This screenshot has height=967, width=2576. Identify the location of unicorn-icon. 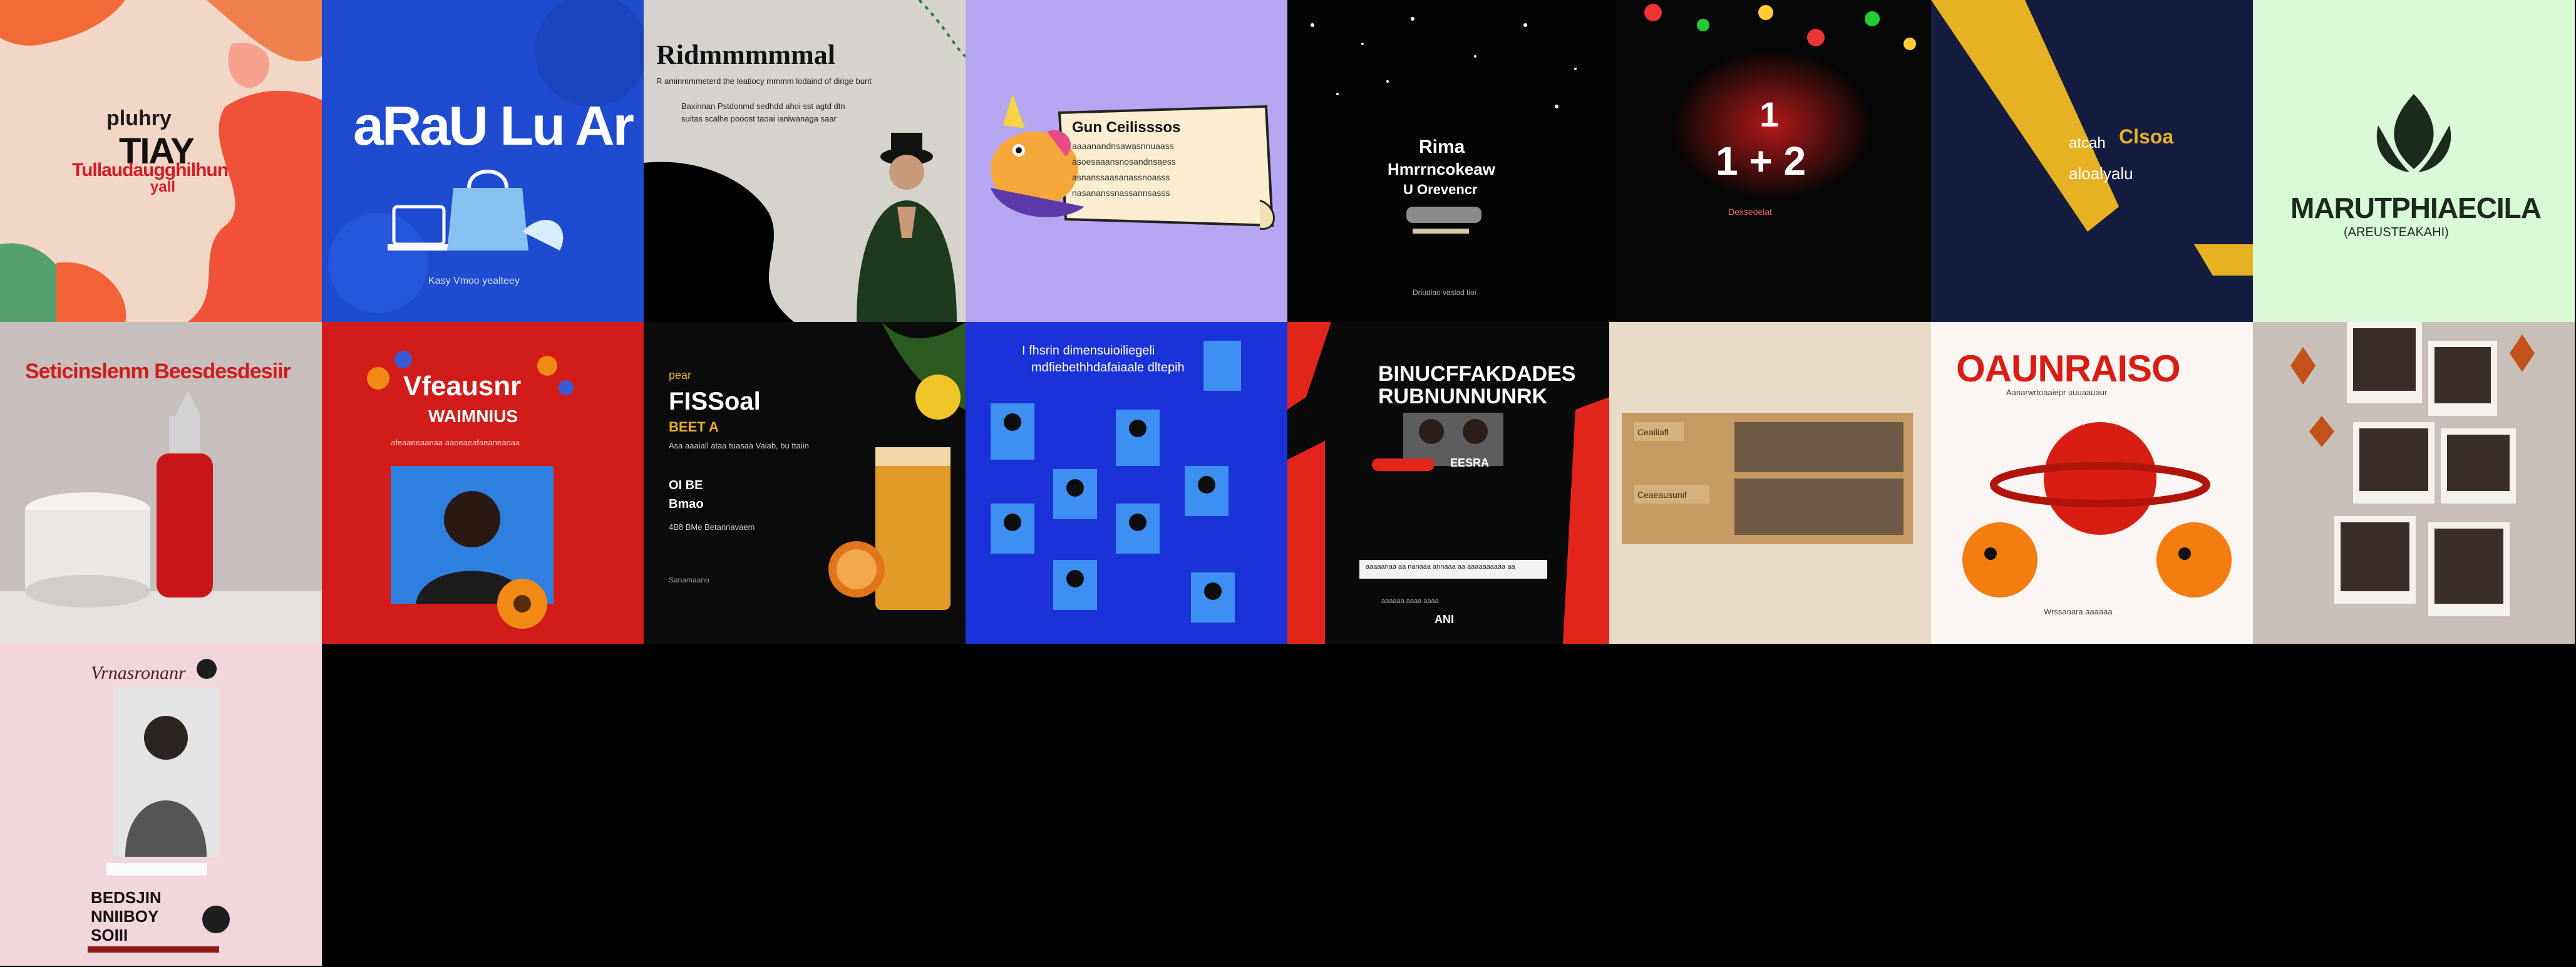
(1037, 155).